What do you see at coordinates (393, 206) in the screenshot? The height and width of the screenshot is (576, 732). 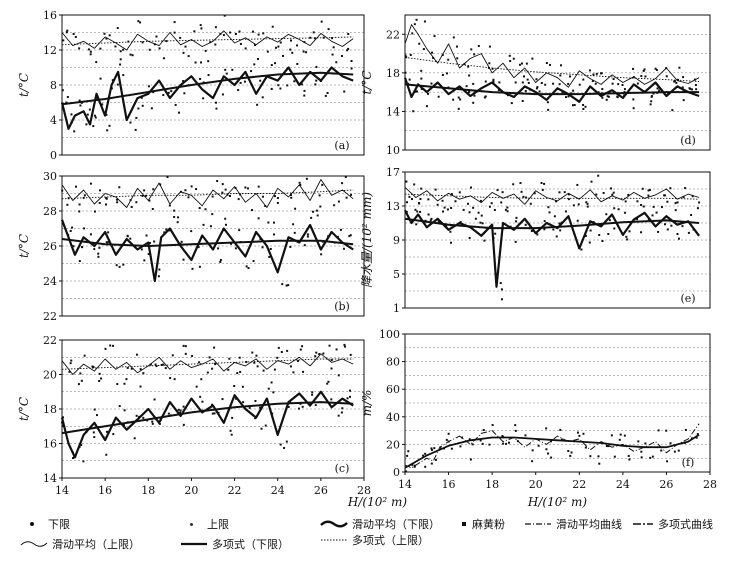 I see `y-tick-label: 13` at bounding box center [393, 206].